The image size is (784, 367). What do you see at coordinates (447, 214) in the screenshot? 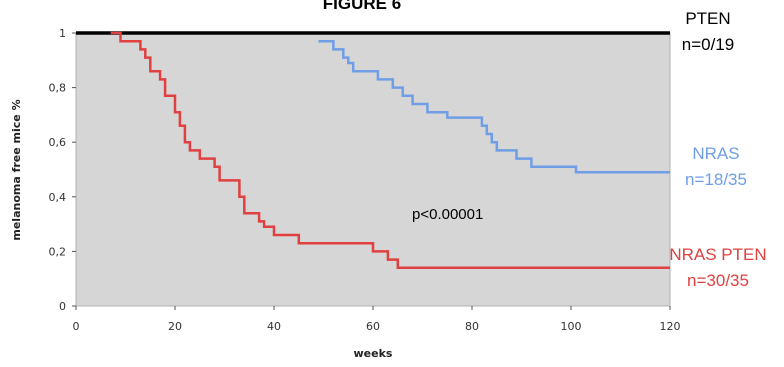
I see `p-value-annotation: p<0.00001` at bounding box center [447, 214].